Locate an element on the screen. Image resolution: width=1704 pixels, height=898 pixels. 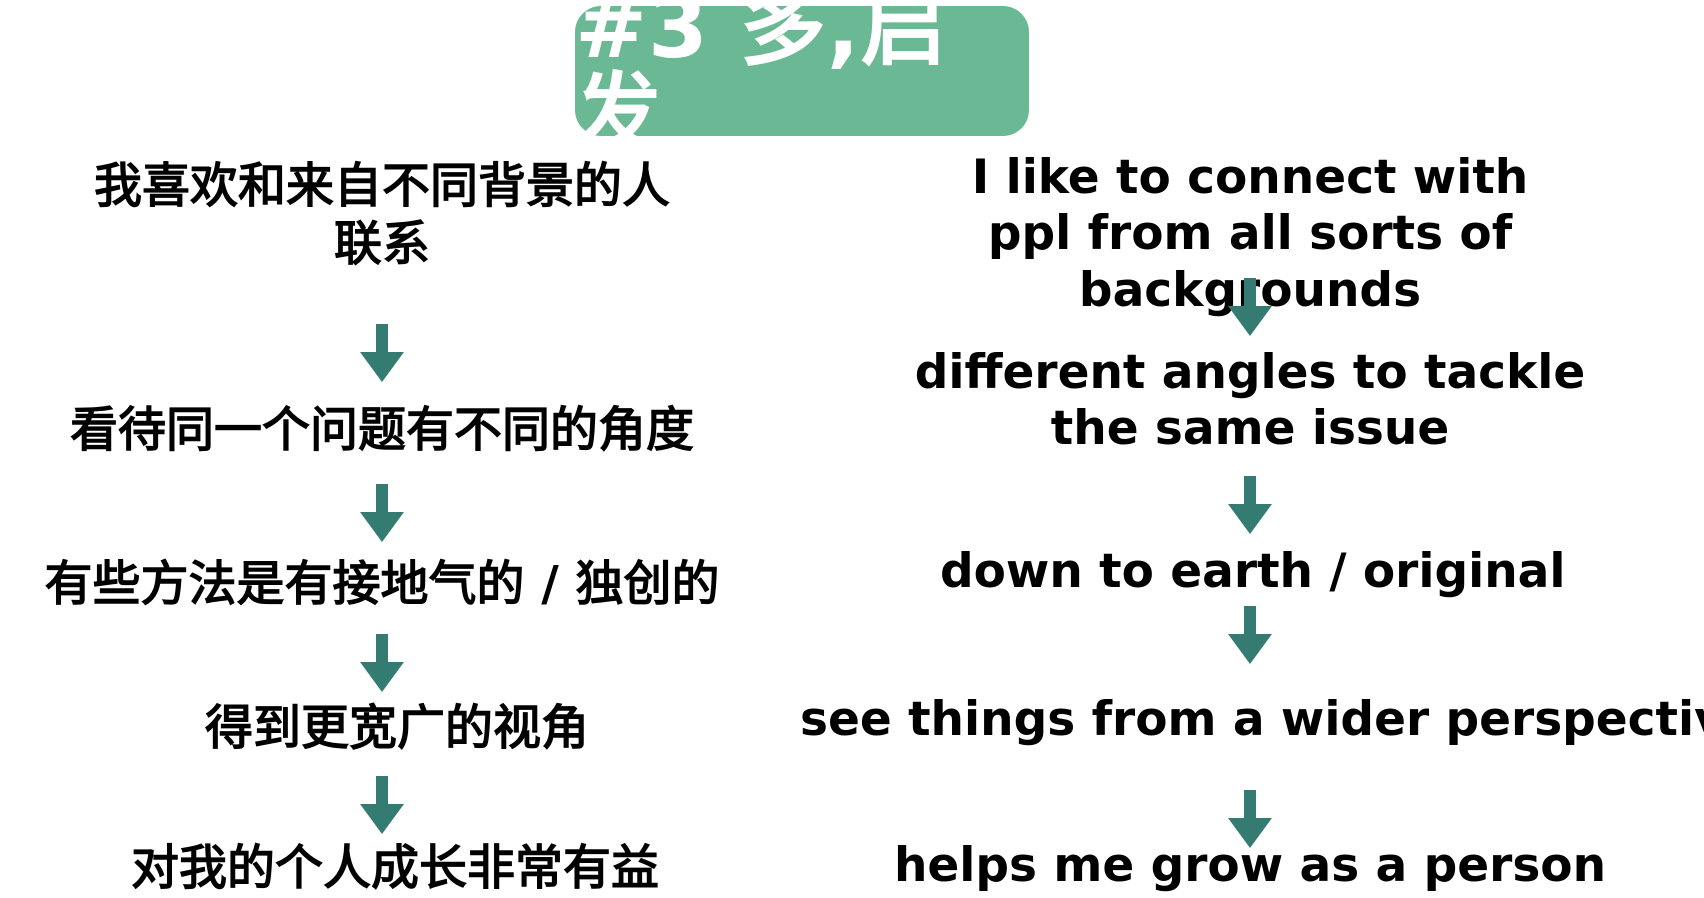
left-step-2: 看待同一个问题有不同的角度 is located at coordinates (381, 430).